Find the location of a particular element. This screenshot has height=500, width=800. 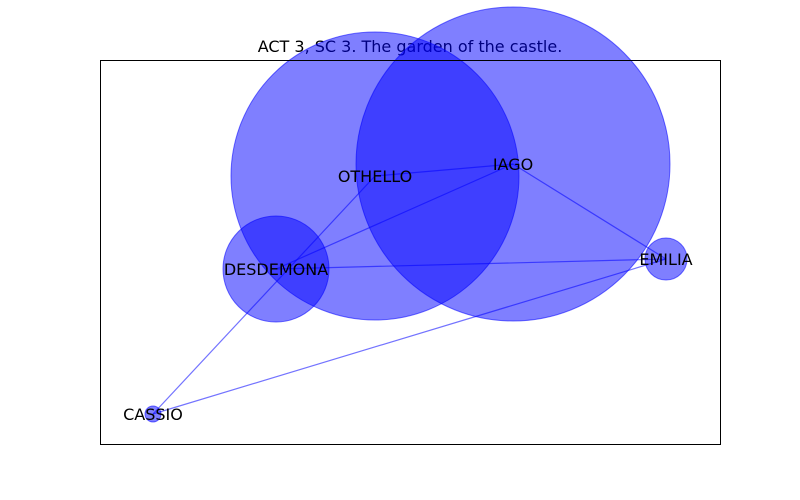

node-label-desdemona: DESDEMONA is located at coordinates (276, 269).